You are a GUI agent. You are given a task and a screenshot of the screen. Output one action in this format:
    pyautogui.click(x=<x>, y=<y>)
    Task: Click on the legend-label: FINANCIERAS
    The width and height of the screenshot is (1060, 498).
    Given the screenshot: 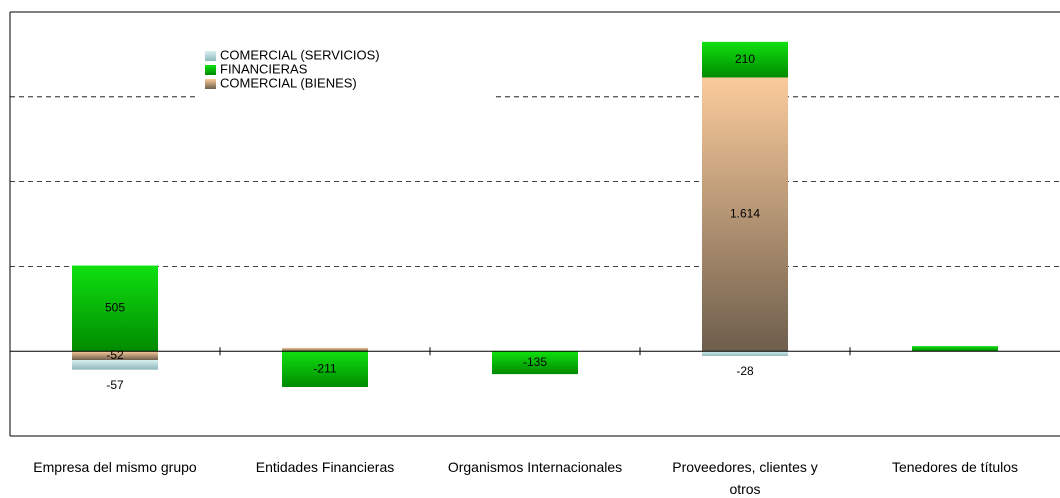 What is the action you would take?
    pyautogui.click(x=264, y=68)
    